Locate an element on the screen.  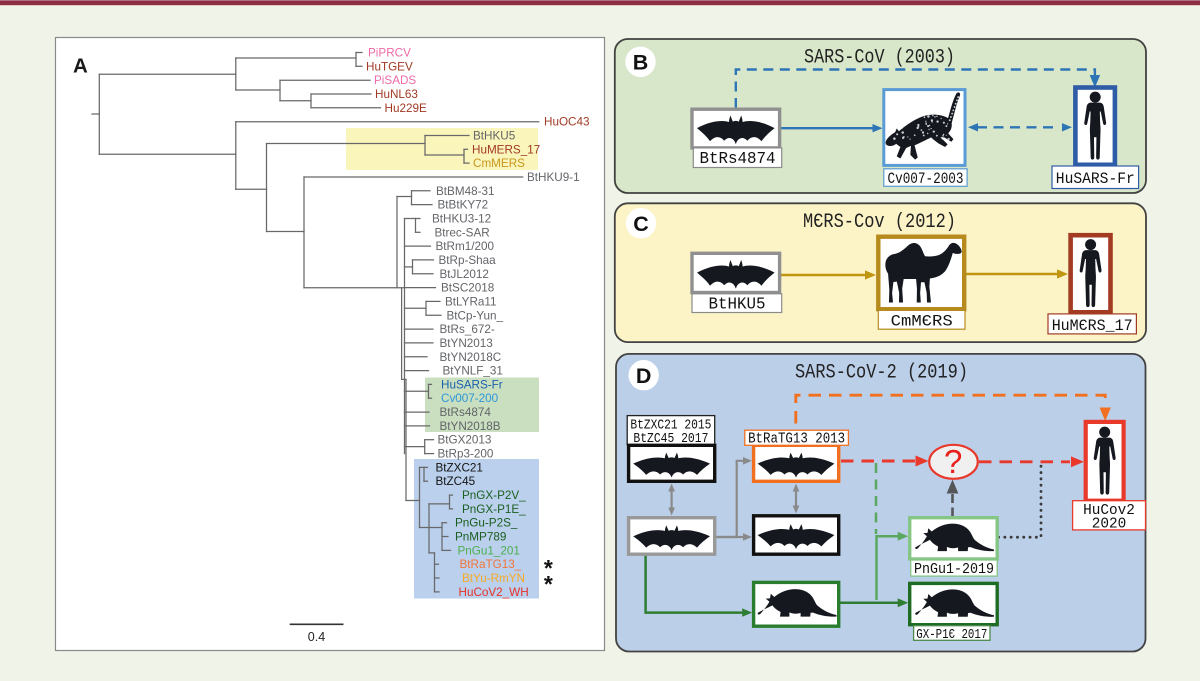
svg-text: BtHKU3-12 is located at coordinates (461, 219).